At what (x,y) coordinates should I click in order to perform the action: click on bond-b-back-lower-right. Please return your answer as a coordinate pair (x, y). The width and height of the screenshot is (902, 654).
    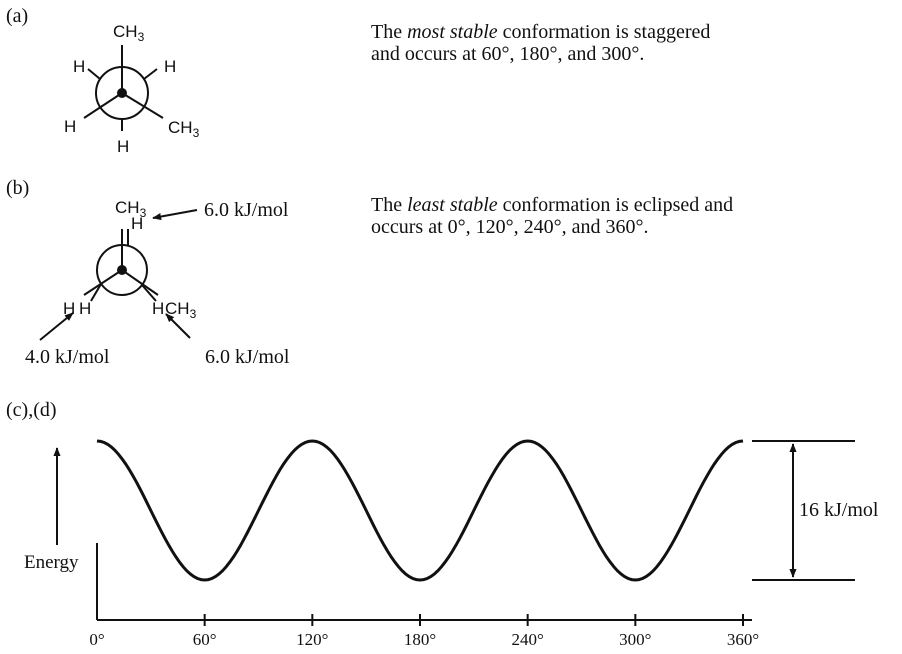
    Looking at the image, I should click on (149, 293).